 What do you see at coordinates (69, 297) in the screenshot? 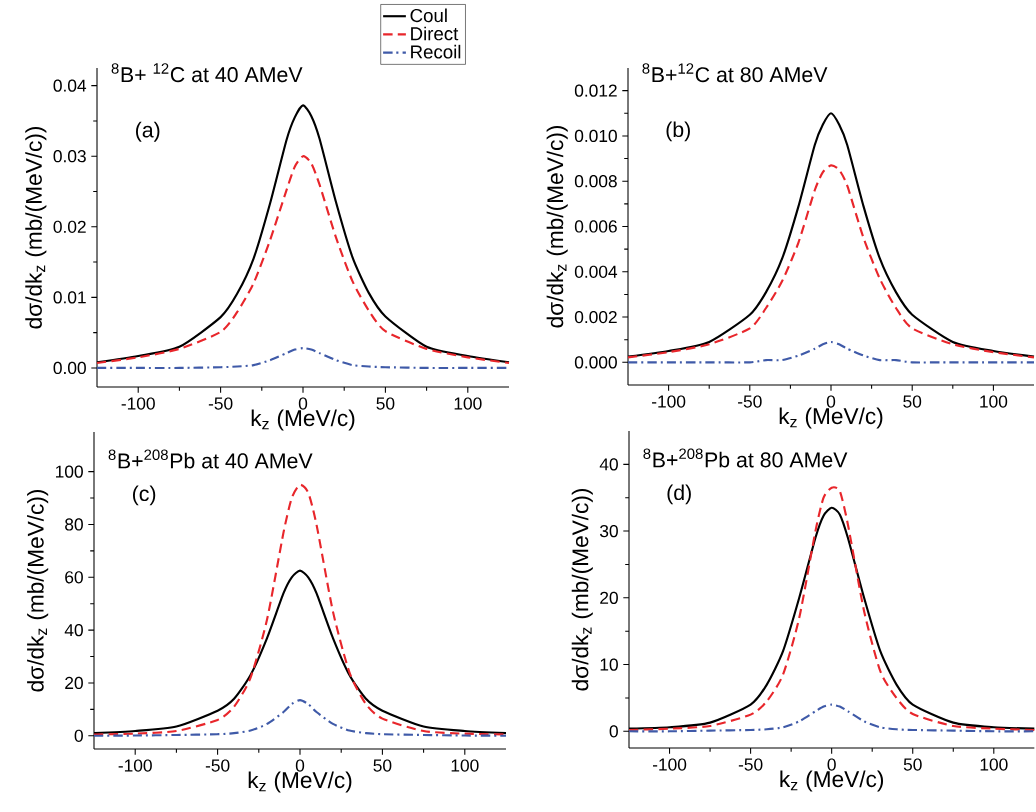
I see `y-tick-label: 0.01` at bounding box center [69, 297].